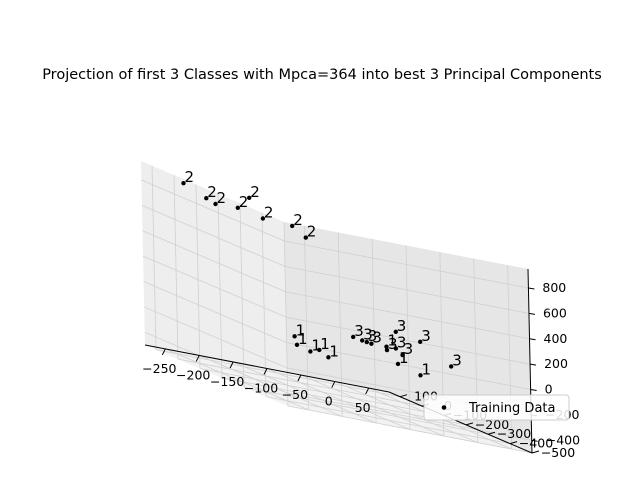 Image resolution: width=640 pixels, height=480 pixels. What do you see at coordinates (556, 338) in the screenshot?
I see `z-tick-label: 400` at bounding box center [556, 338].